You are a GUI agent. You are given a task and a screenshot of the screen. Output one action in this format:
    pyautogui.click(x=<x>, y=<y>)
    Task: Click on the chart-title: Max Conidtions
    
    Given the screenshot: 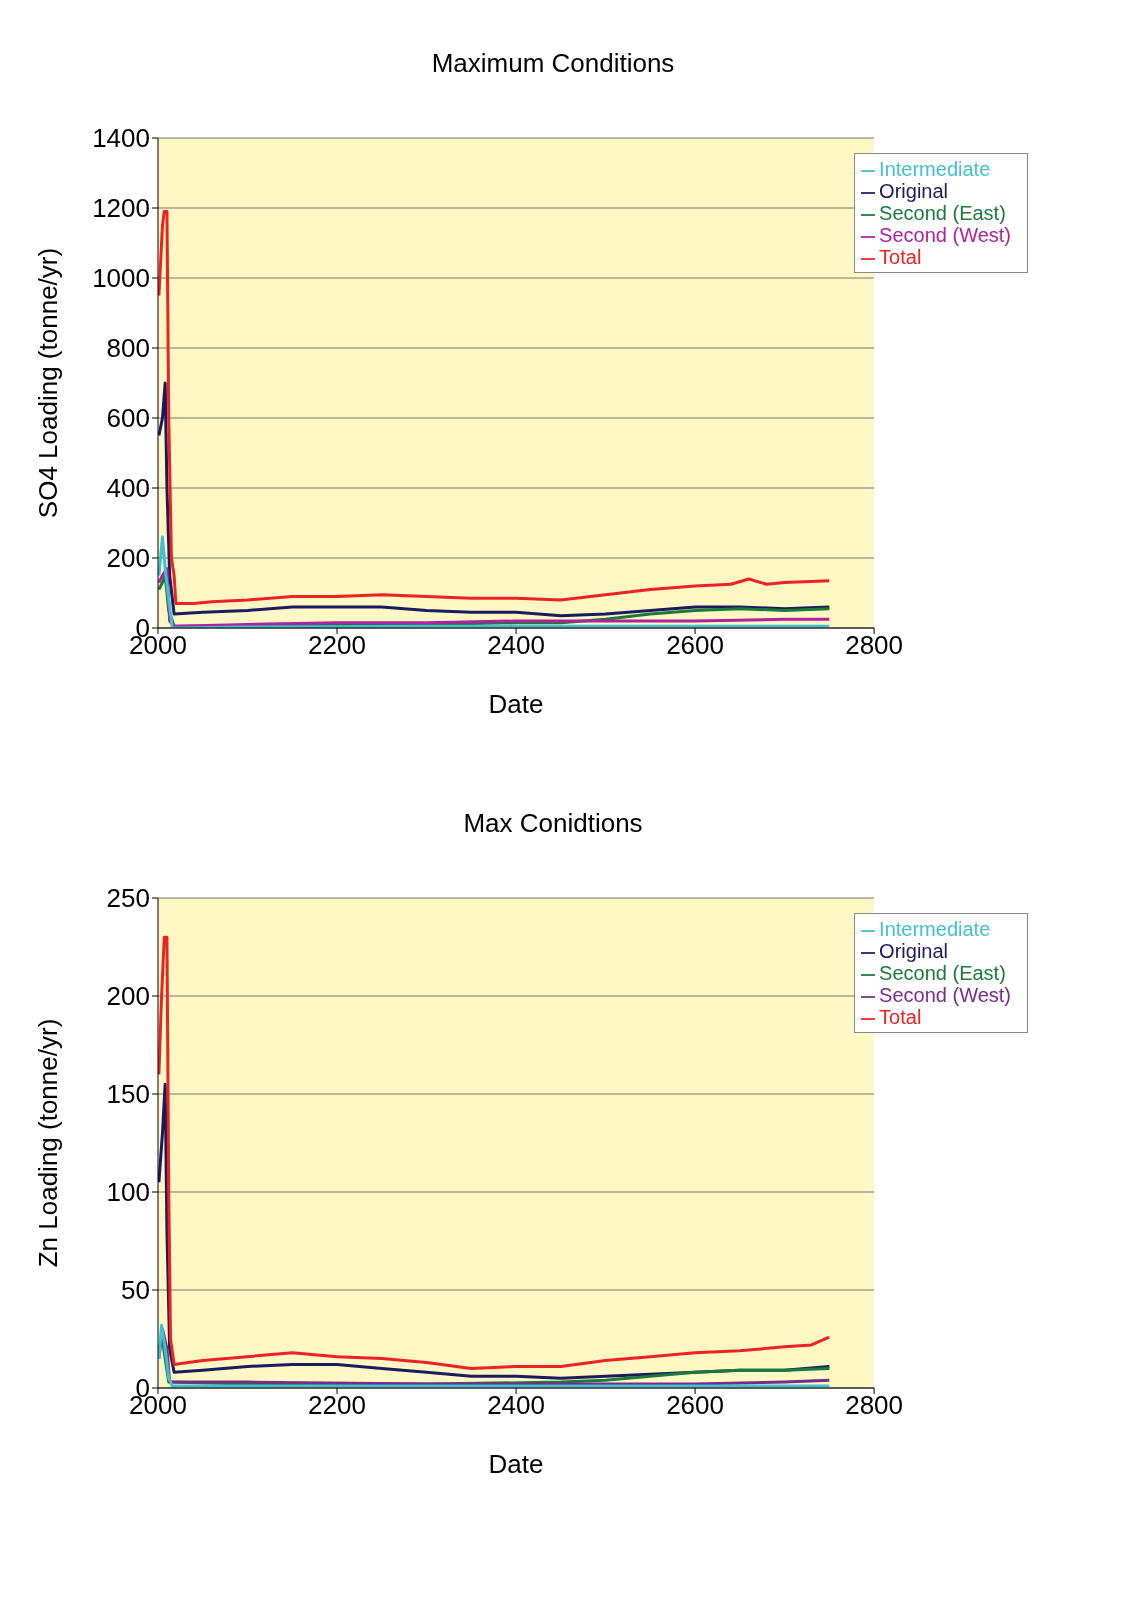 What is the action you would take?
    pyautogui.click(x=553, y=823)
    